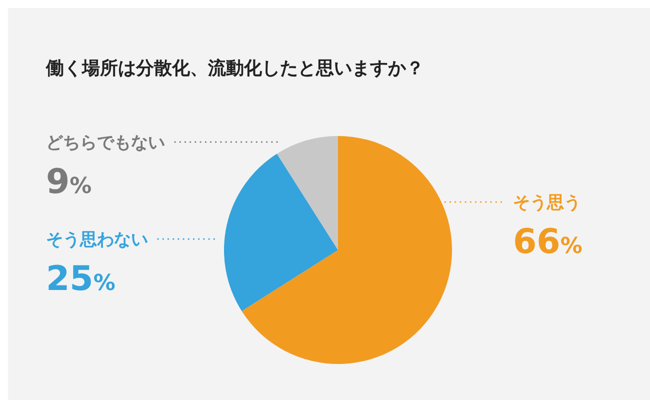 The height and width of the screenshot is (400, 650). Describe the element at coordinates (97, 240) in the screenshot. I see `slice-label: そう思わない` at that location.